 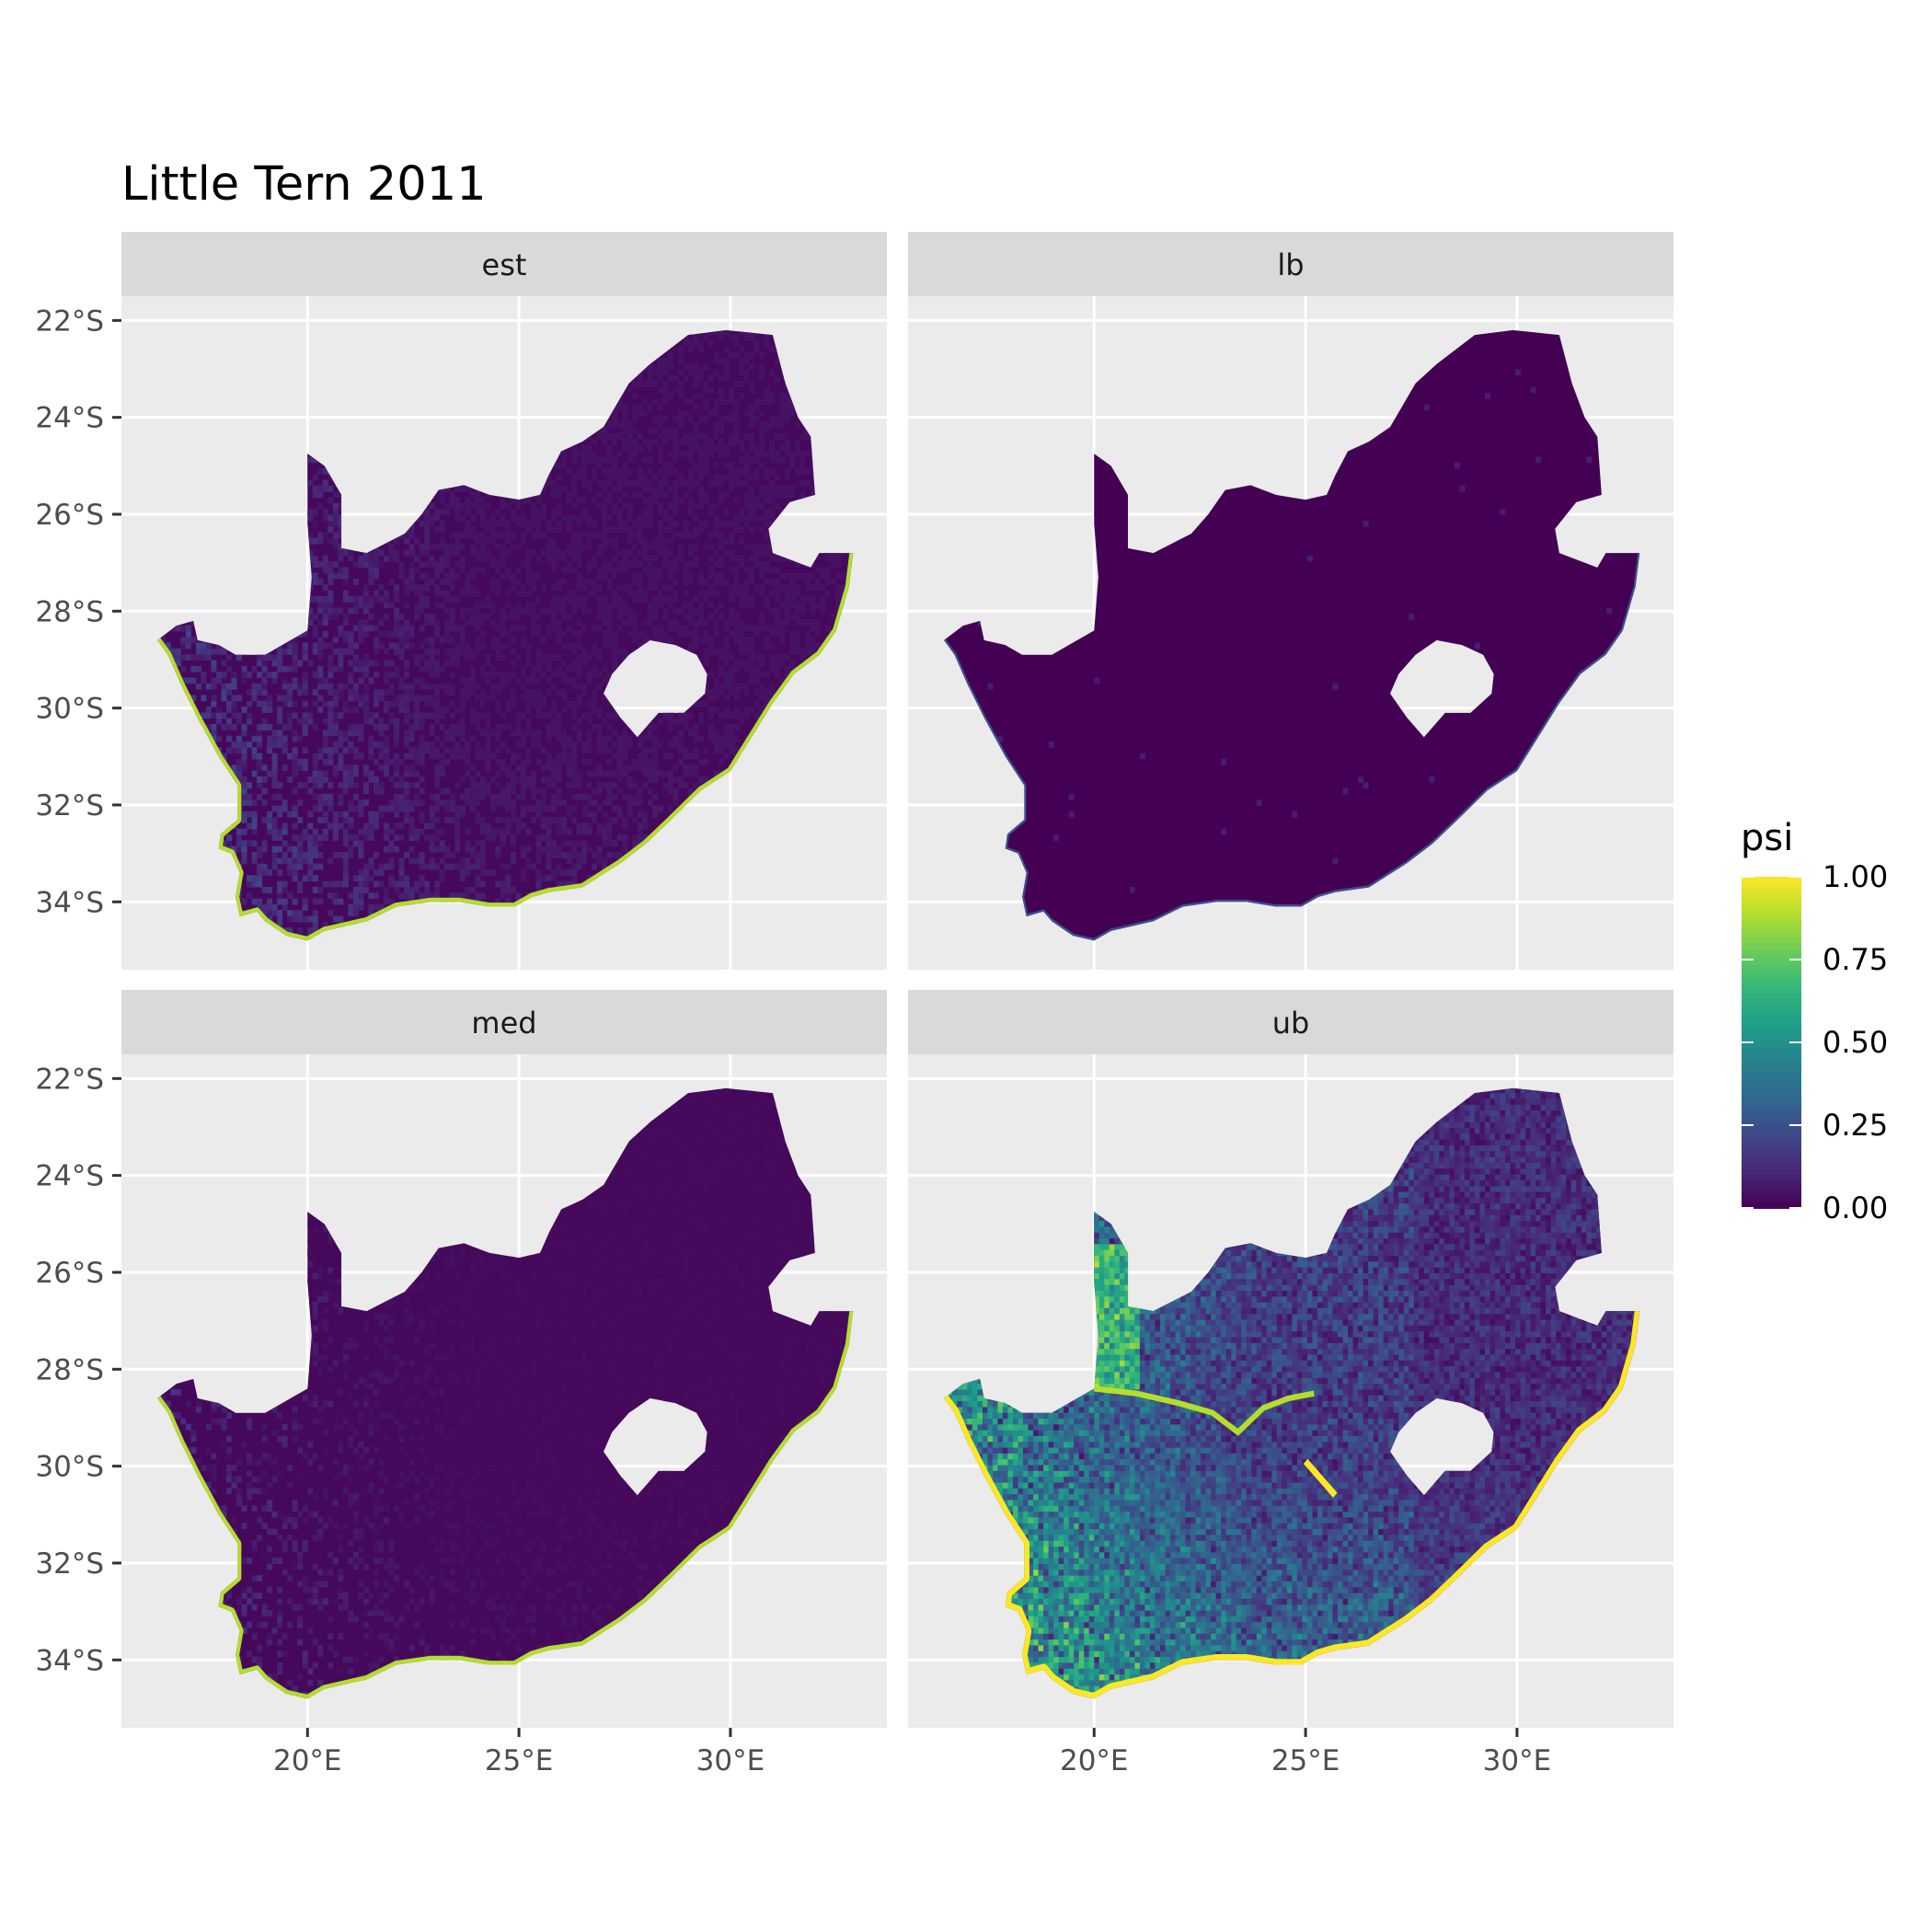 I want to click on legend-label: 0.50, so click(x=1855, y=1042).